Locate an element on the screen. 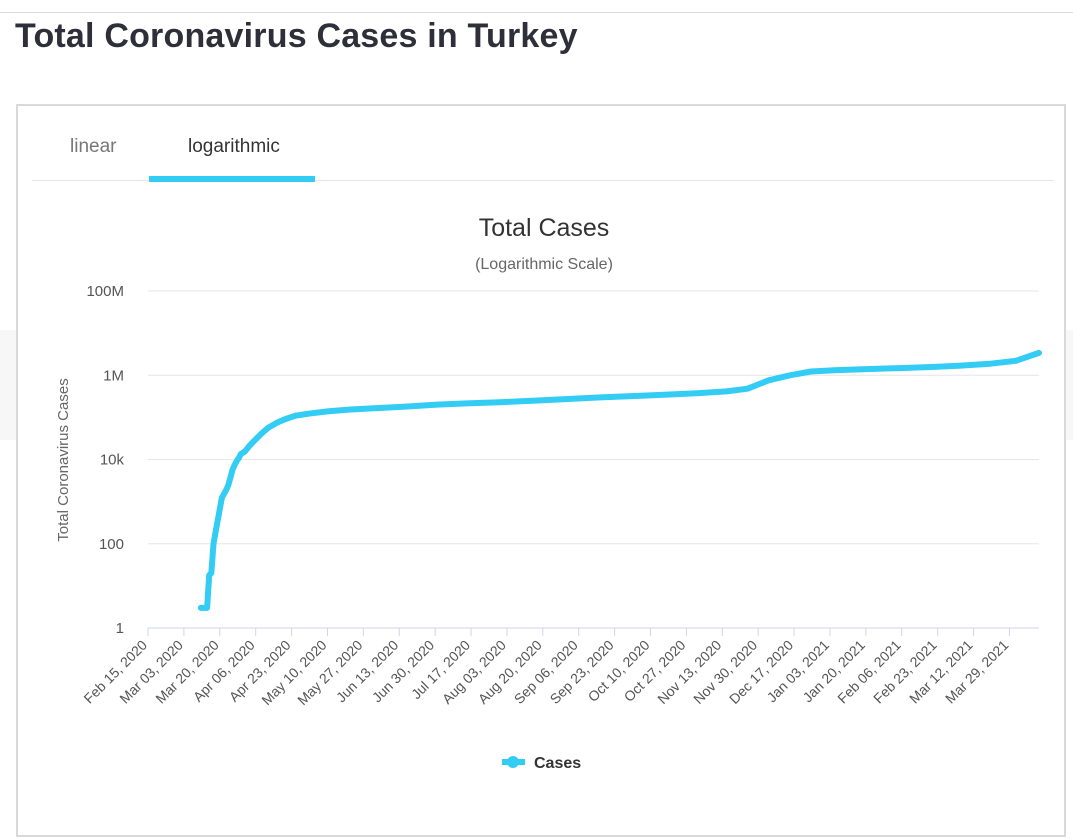 This screenshot has width=1073, height=839. tab-logarithmic: logarithmic is located at coordinates (234, 146).